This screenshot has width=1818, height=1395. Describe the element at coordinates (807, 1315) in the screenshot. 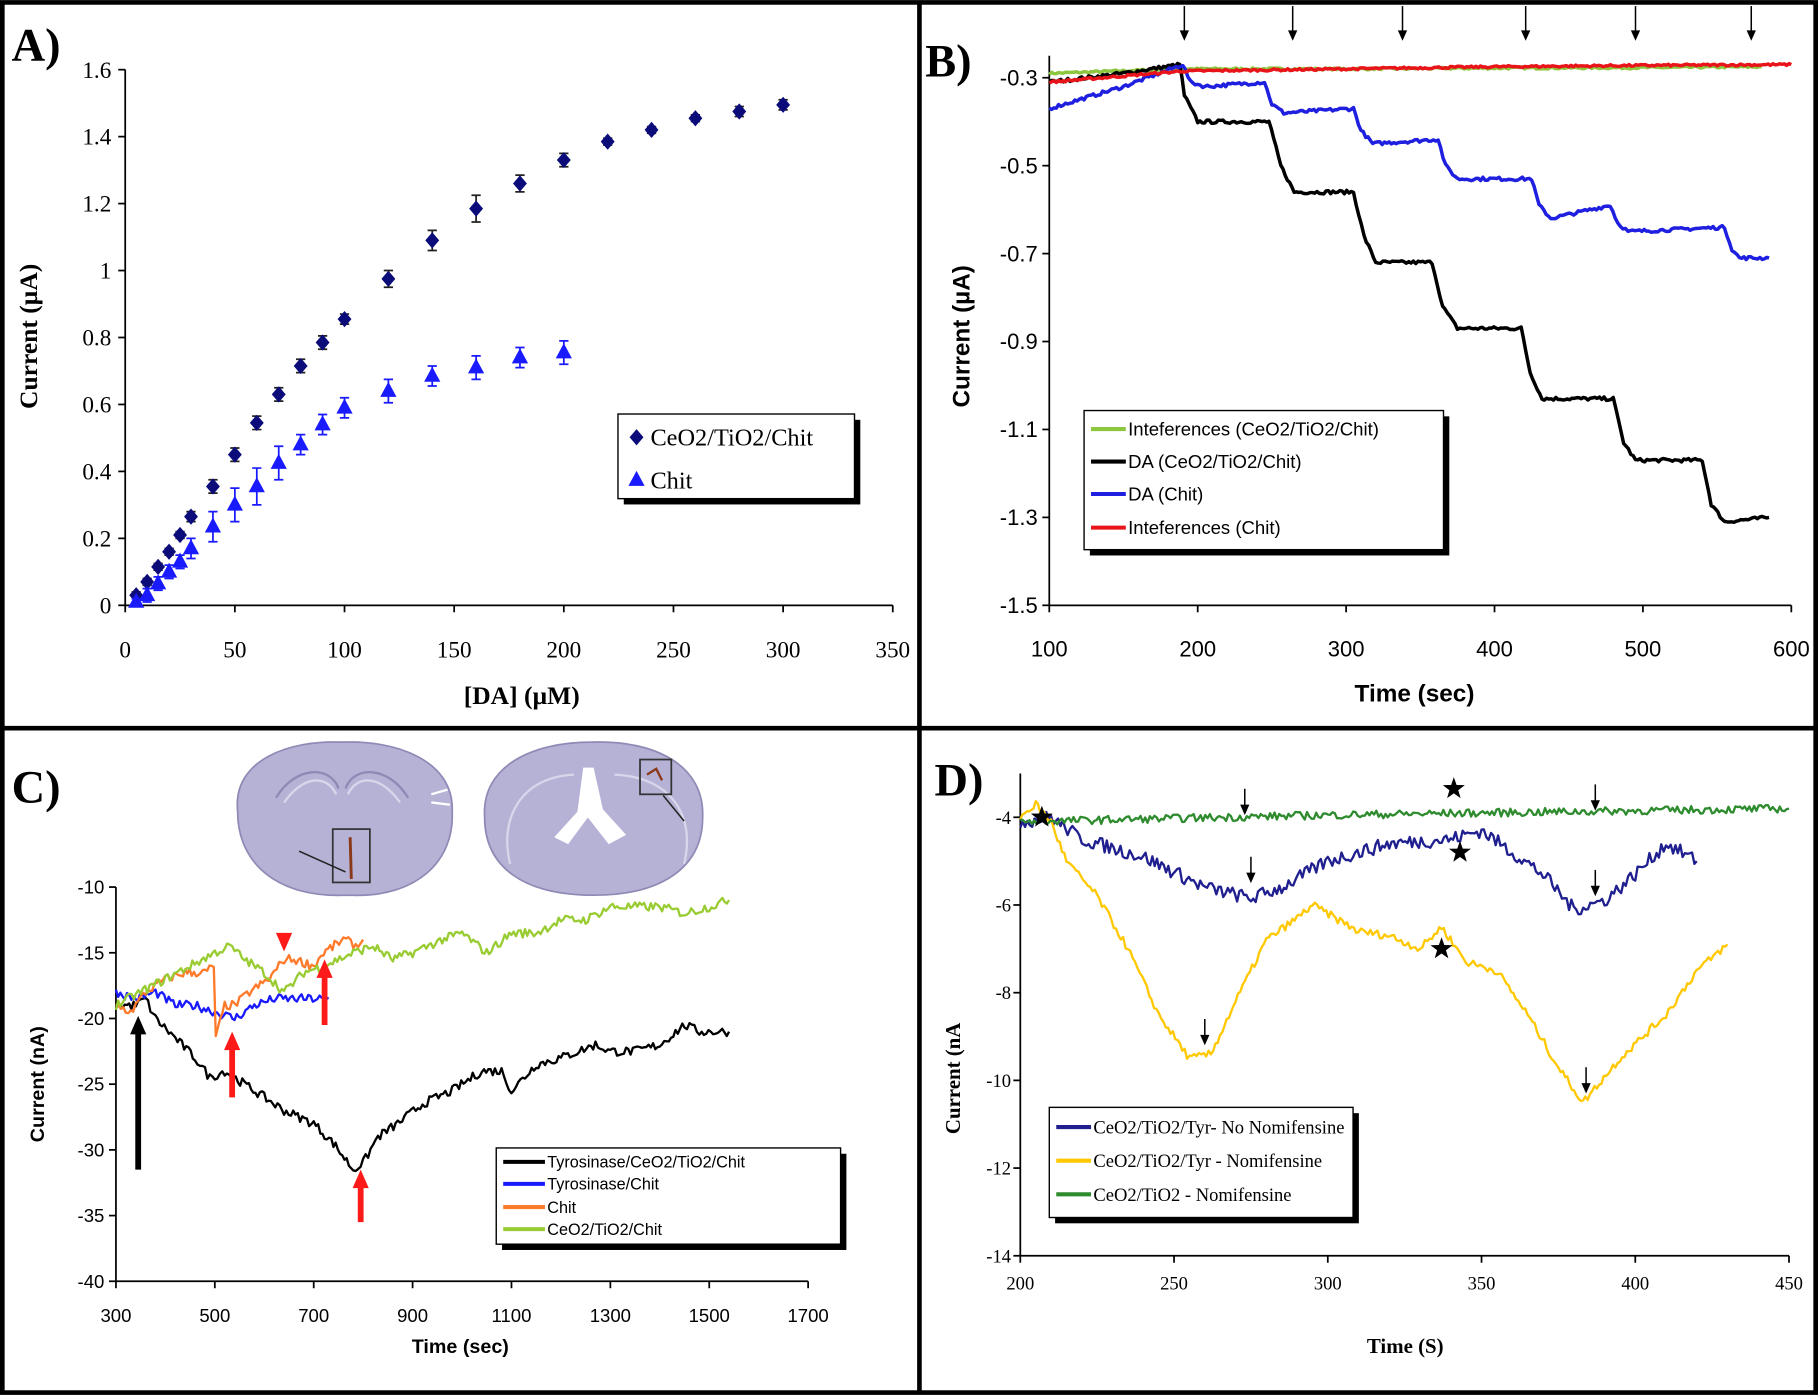

I see `x-tick-label: 1700` at that location.